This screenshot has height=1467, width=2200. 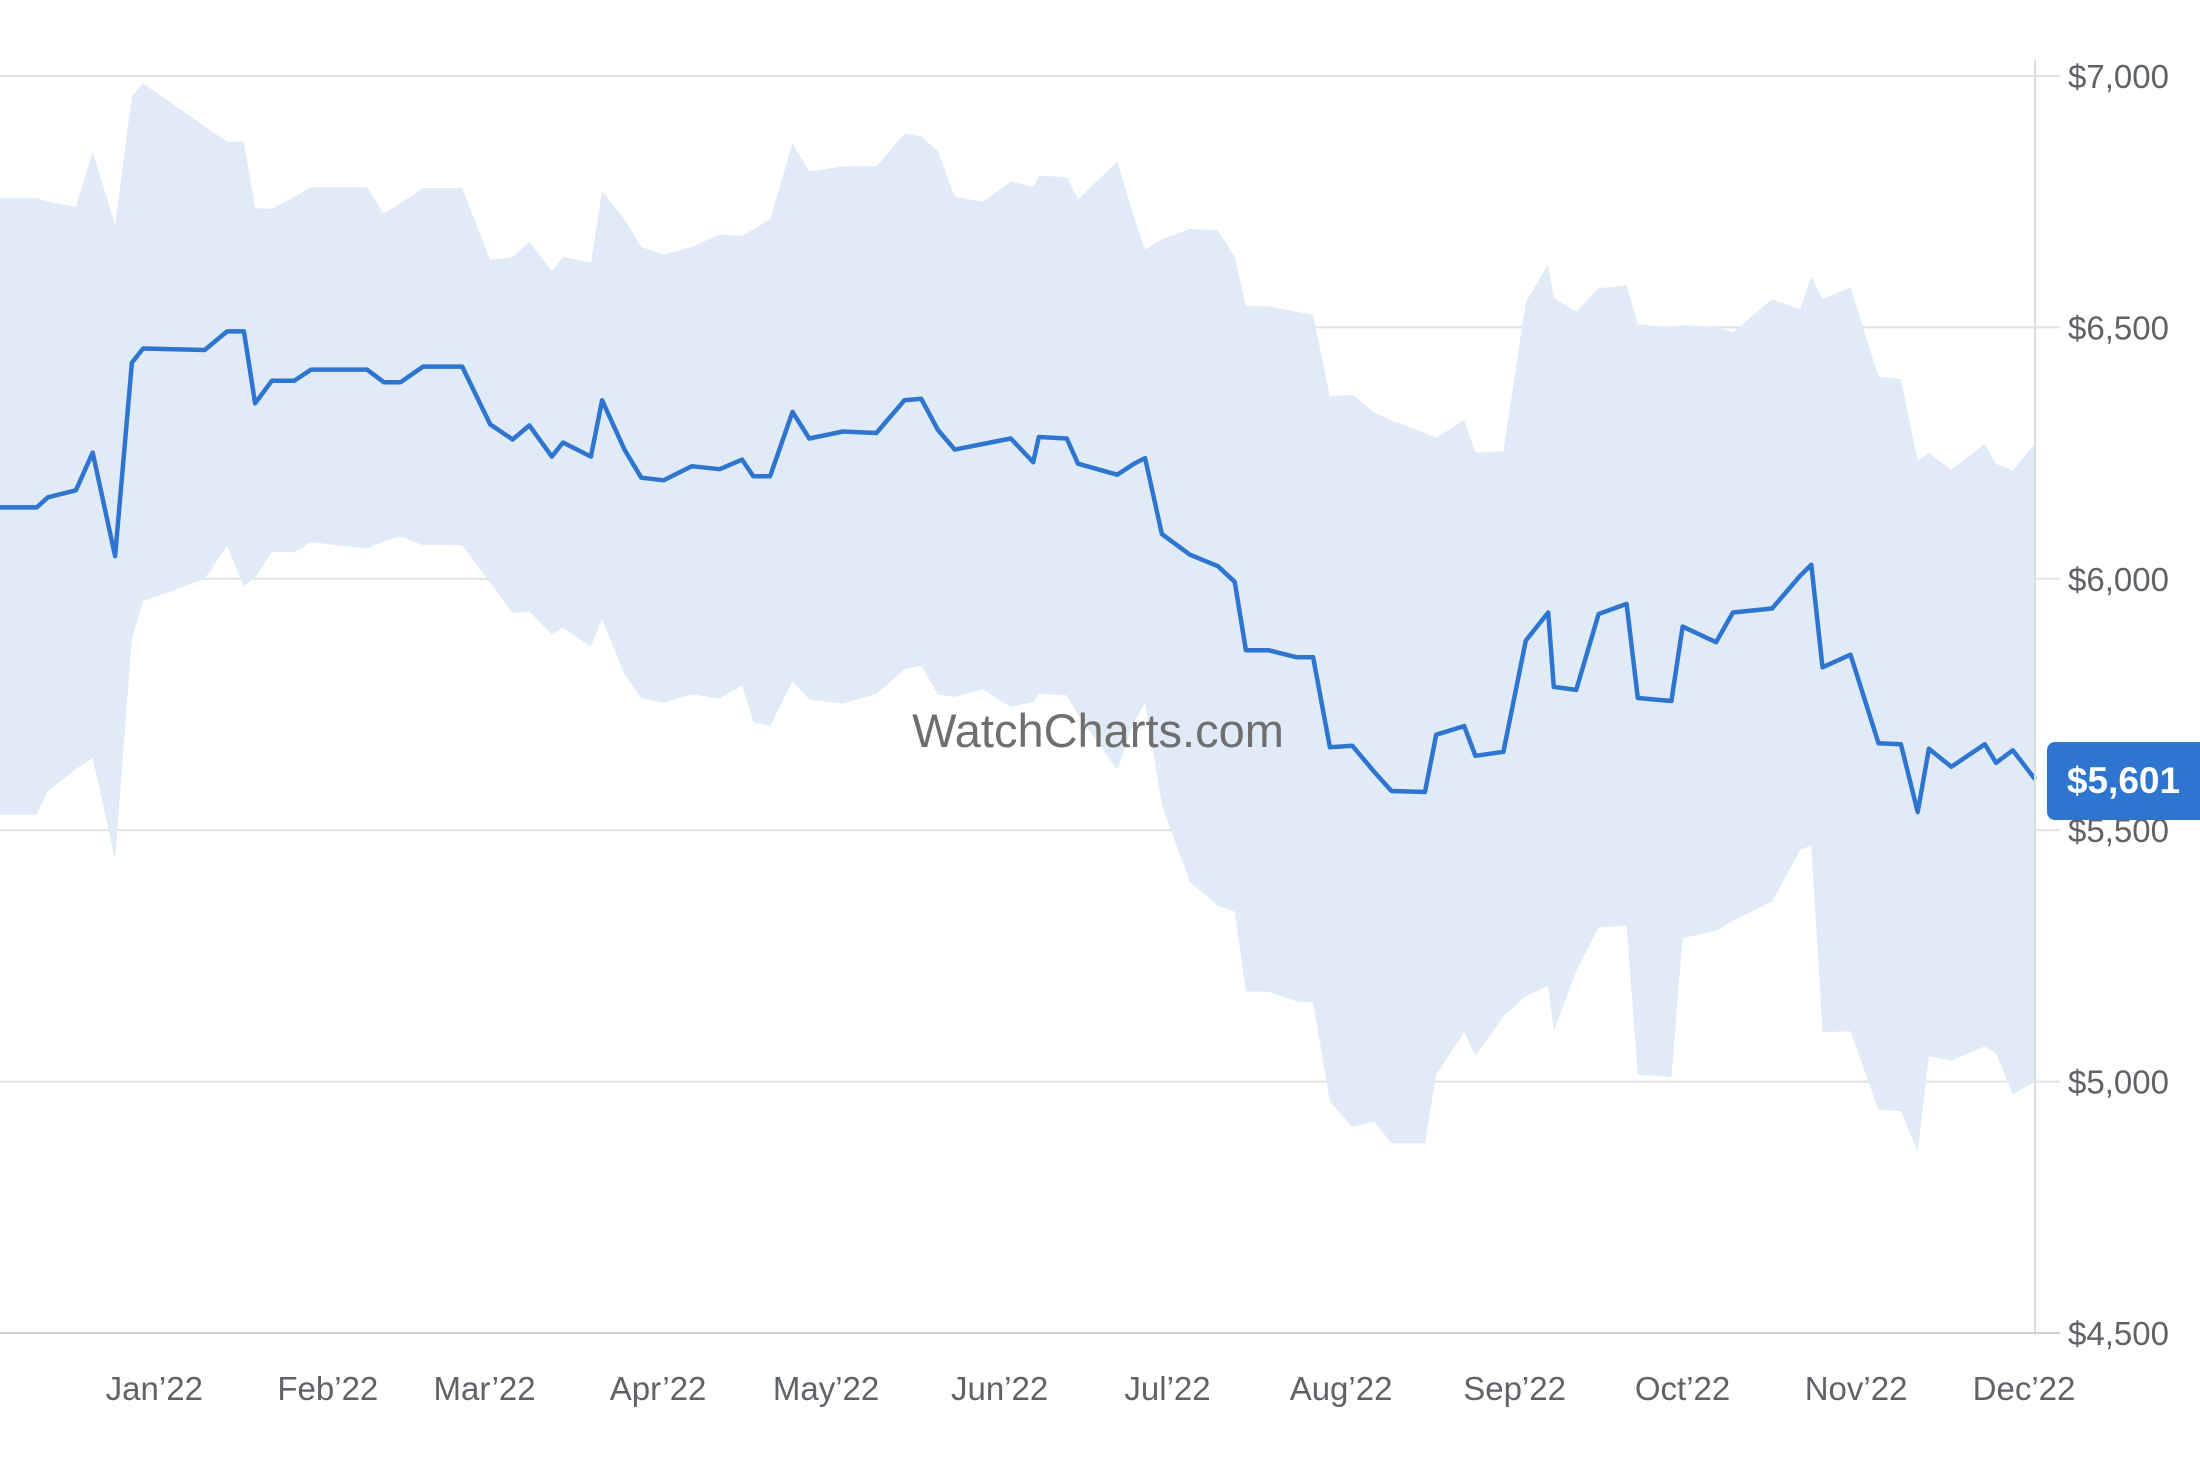 What do you see at coordinates (2118, 705) in the screenshot?
I see `y-axis-ticks: $4,500$5,000$5,500$6,000$6,500$7,000` at bounding box center [2118, 705].